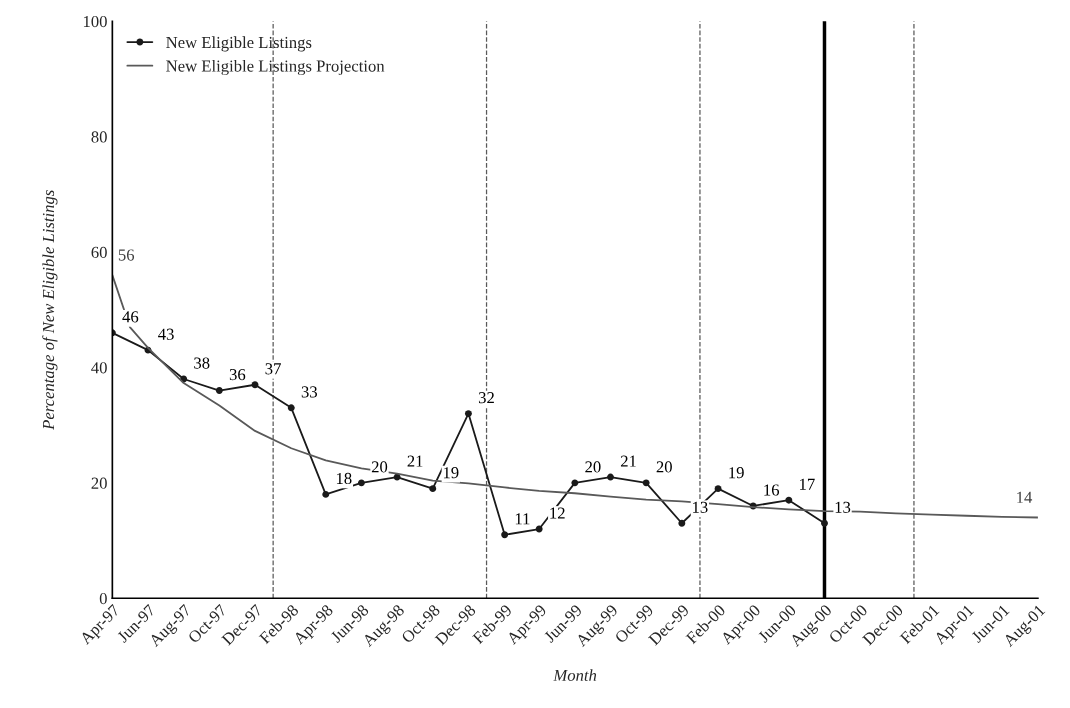  I want to click on data-label: 33, so click(309, 392).